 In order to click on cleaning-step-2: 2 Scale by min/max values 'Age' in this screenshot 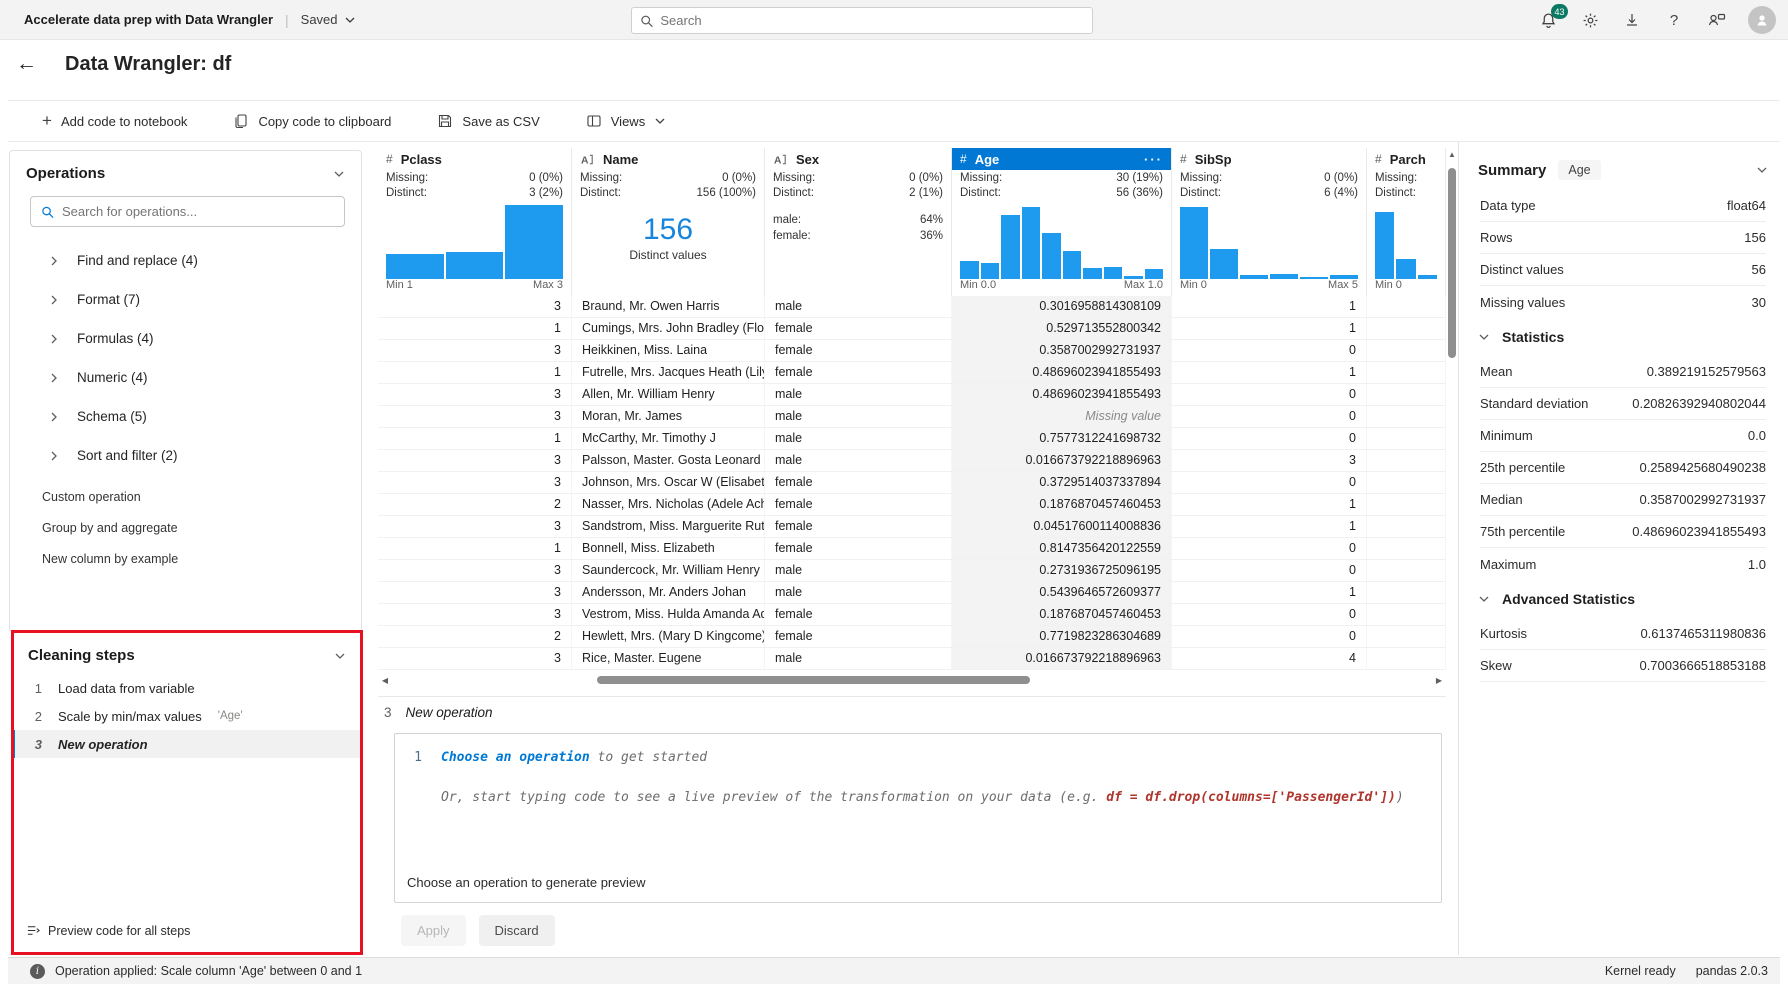, I will do `click(187, 716)`.